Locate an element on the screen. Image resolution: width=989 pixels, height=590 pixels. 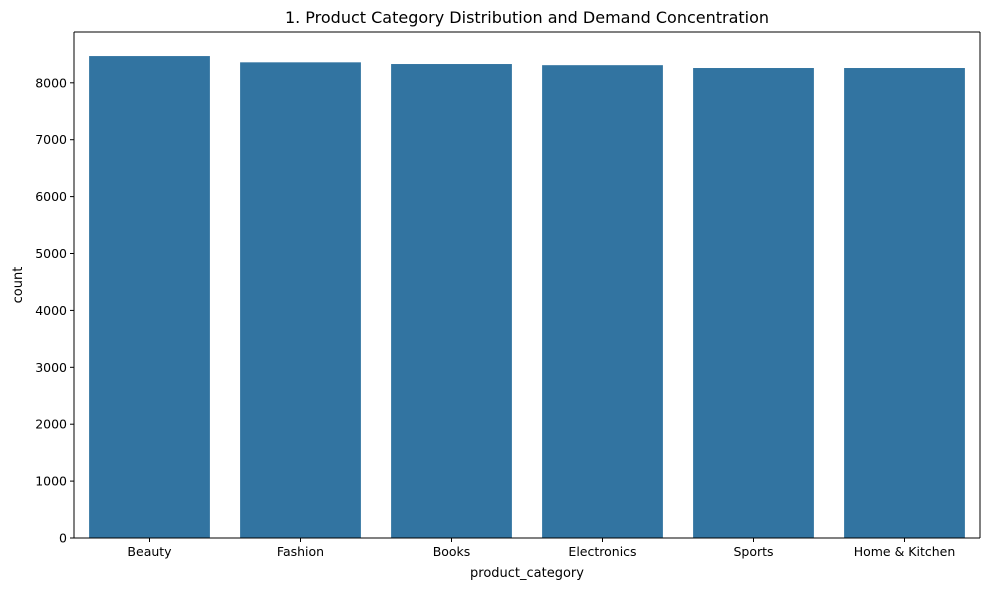
y-tick-label: 5000 is located at coordinates (51, 253).